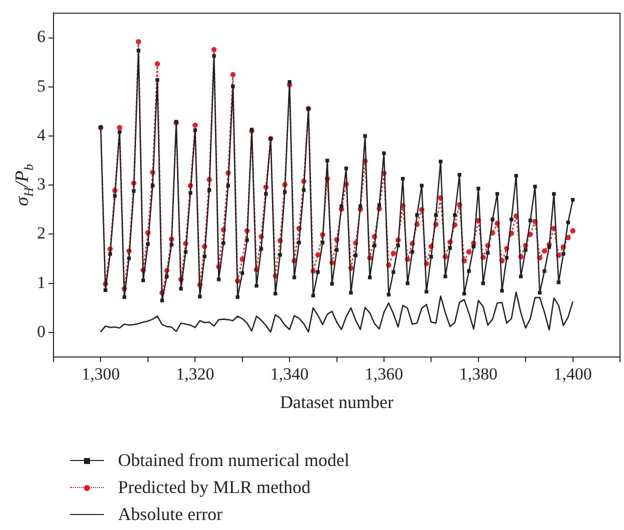 The image size is (624, 530). Describe the element at coordinates (195, 374) in the screenshot. I see `x-tick-label: 1,320` at that location.